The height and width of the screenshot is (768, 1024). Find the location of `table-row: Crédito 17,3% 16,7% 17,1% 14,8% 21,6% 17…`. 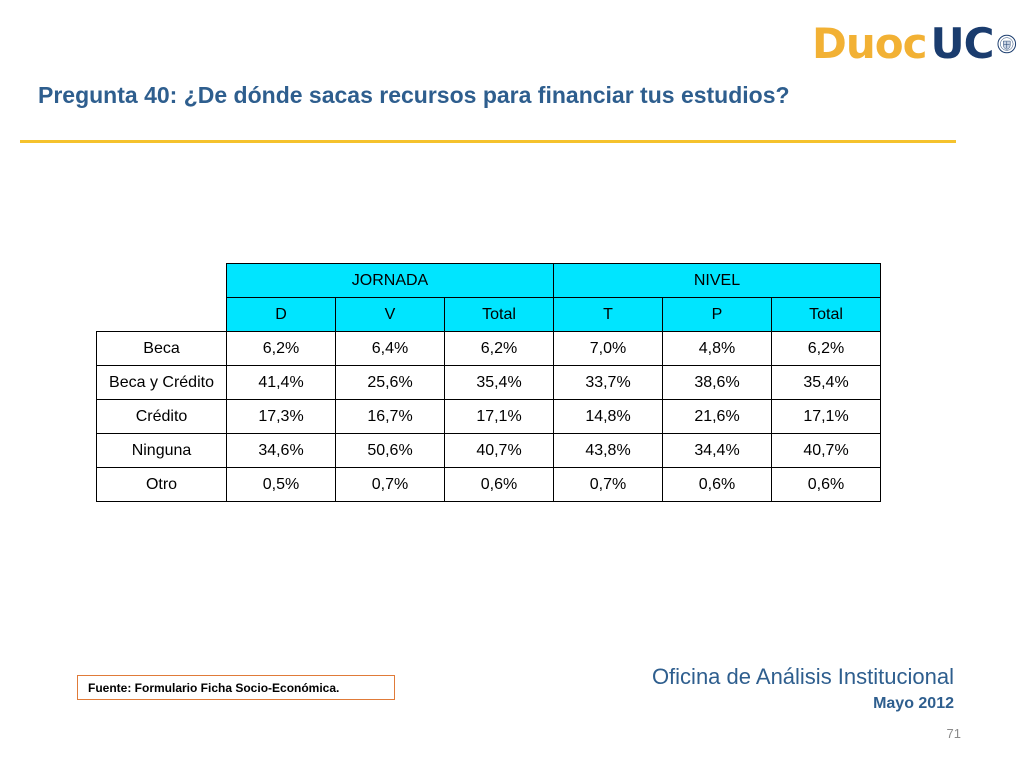

table-row: Crédito 17,3% 16,7% 17,1% 14,8% 21,6% 17… is located at coordinates (488, 416).